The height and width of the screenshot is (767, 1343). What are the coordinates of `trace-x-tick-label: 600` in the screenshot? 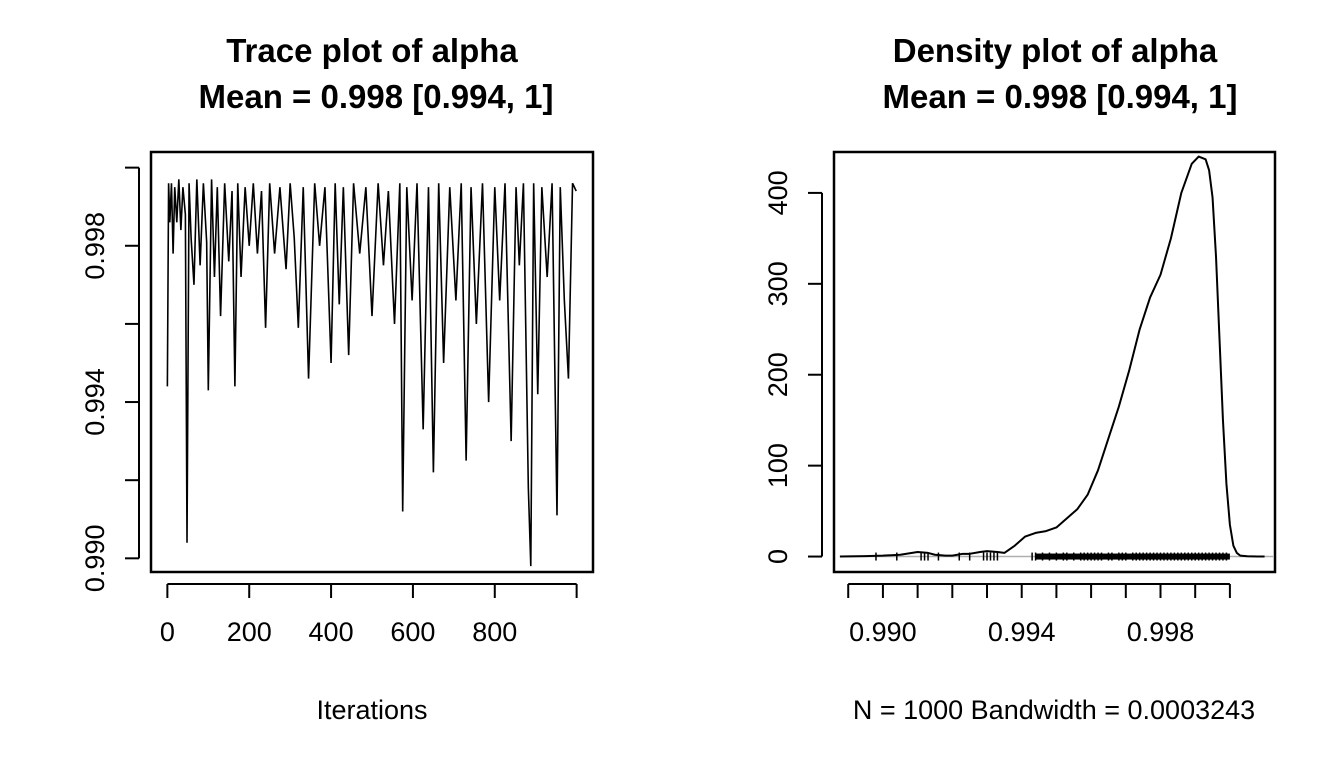 It's located at (412, 632).